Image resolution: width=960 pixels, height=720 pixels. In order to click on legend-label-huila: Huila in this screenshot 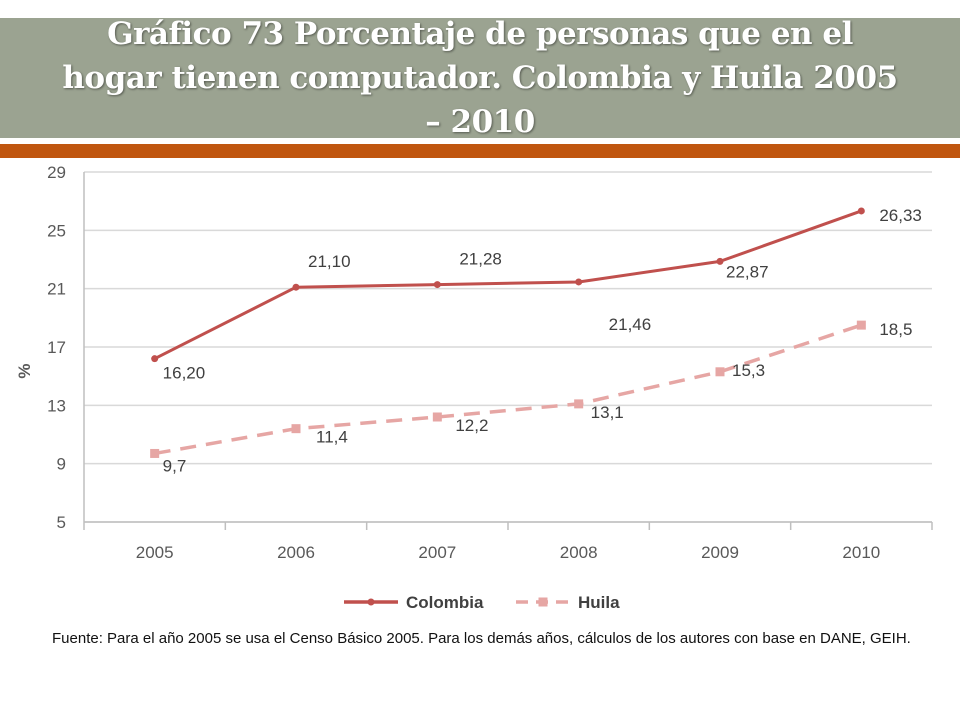, I will do `click(599, 602)`.